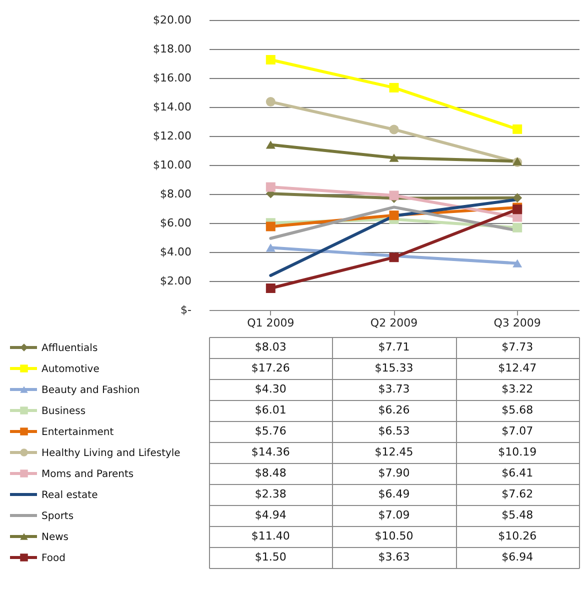  I want to click on data-label: $7.71, so click(394, 347).